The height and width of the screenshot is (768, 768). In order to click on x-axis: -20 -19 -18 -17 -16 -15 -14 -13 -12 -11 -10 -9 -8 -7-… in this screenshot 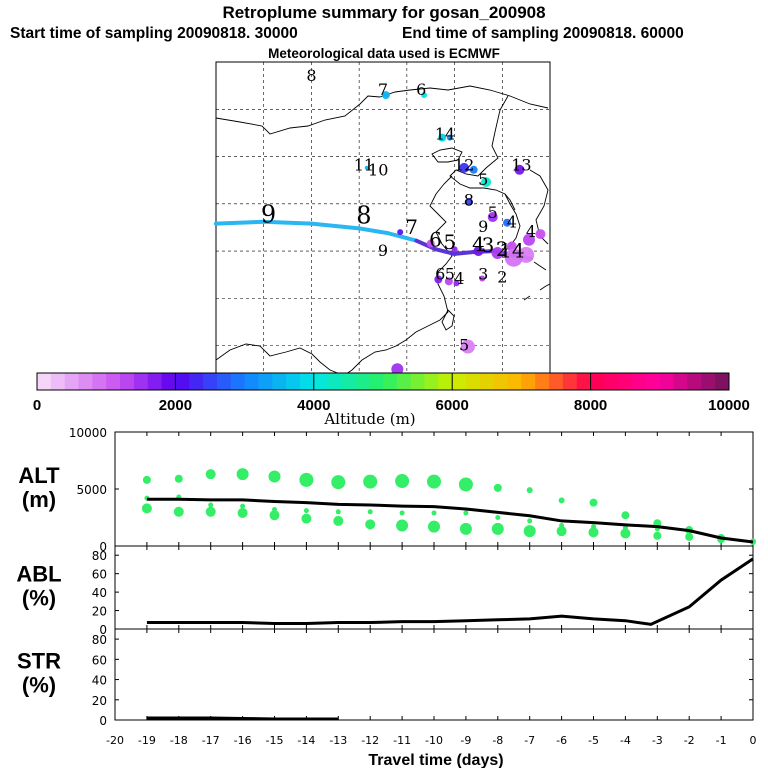, I will do `click(431, 751)`.